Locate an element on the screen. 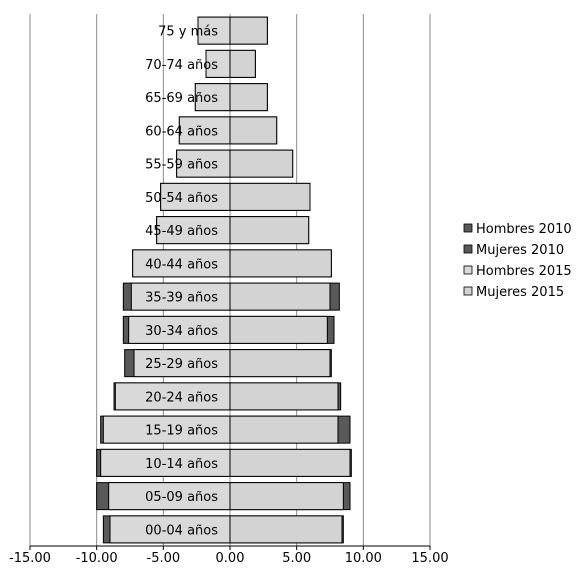 This screenshot has height=570, width=576. category-label: 55-59 años is located at coordinates (181, 165).